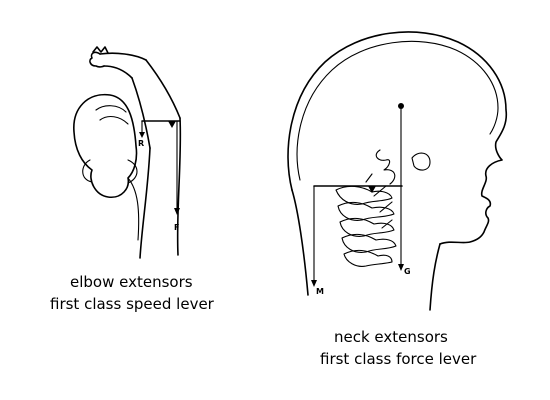 Image resolution: width=550 pixels, height=400 pixels. Describe the element at coordinates (391, 337) in the screenshot. I see `neck-caption-line-1: neck extensors` at that location.